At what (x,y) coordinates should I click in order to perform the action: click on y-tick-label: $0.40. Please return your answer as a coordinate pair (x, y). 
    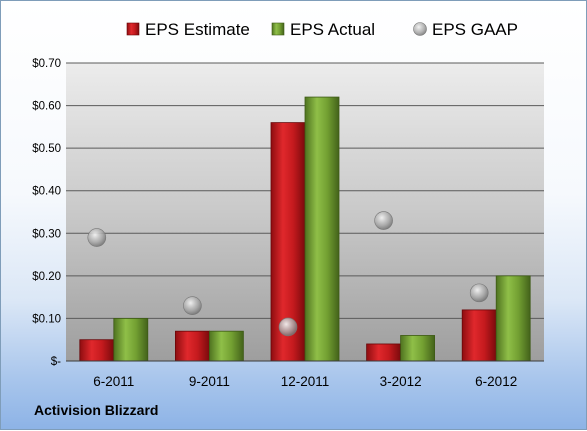
    Looking at the image, I should click on (46, 192).